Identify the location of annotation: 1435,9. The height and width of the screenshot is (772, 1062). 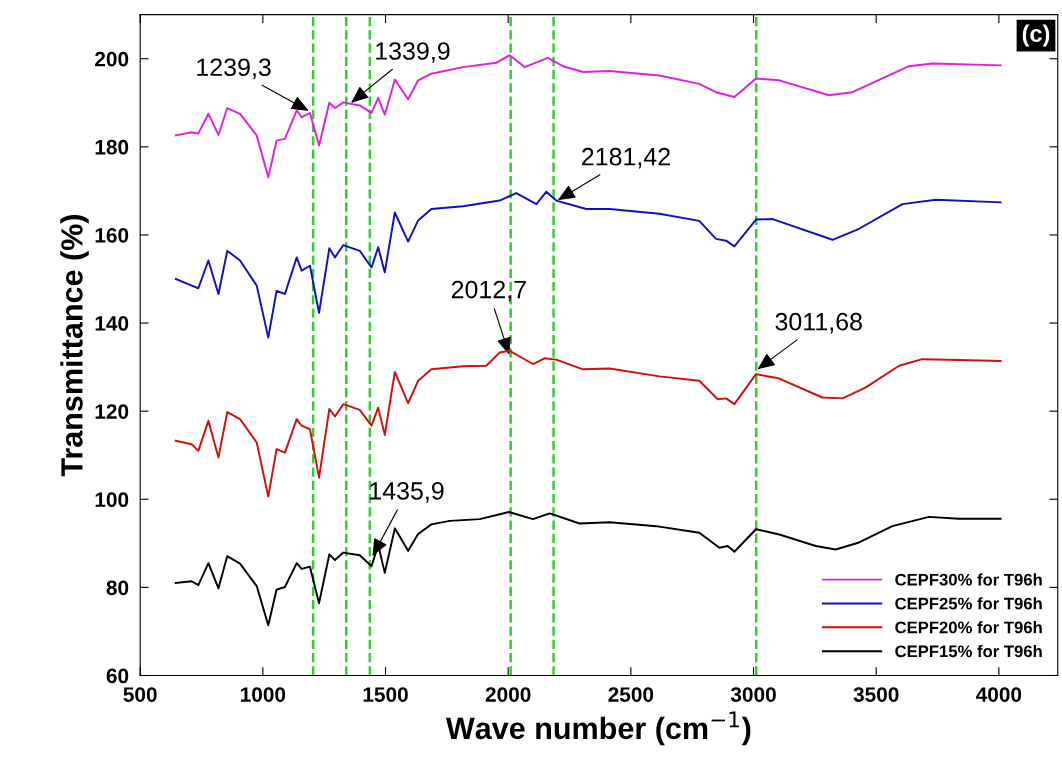
(407, 492).